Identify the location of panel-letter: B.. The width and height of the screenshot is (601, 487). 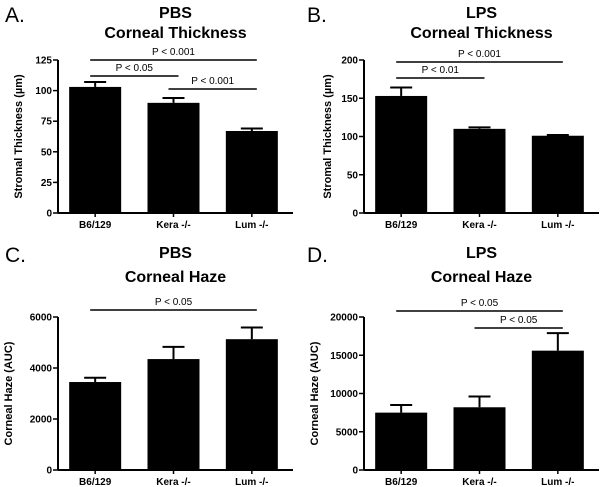
(317, 15).